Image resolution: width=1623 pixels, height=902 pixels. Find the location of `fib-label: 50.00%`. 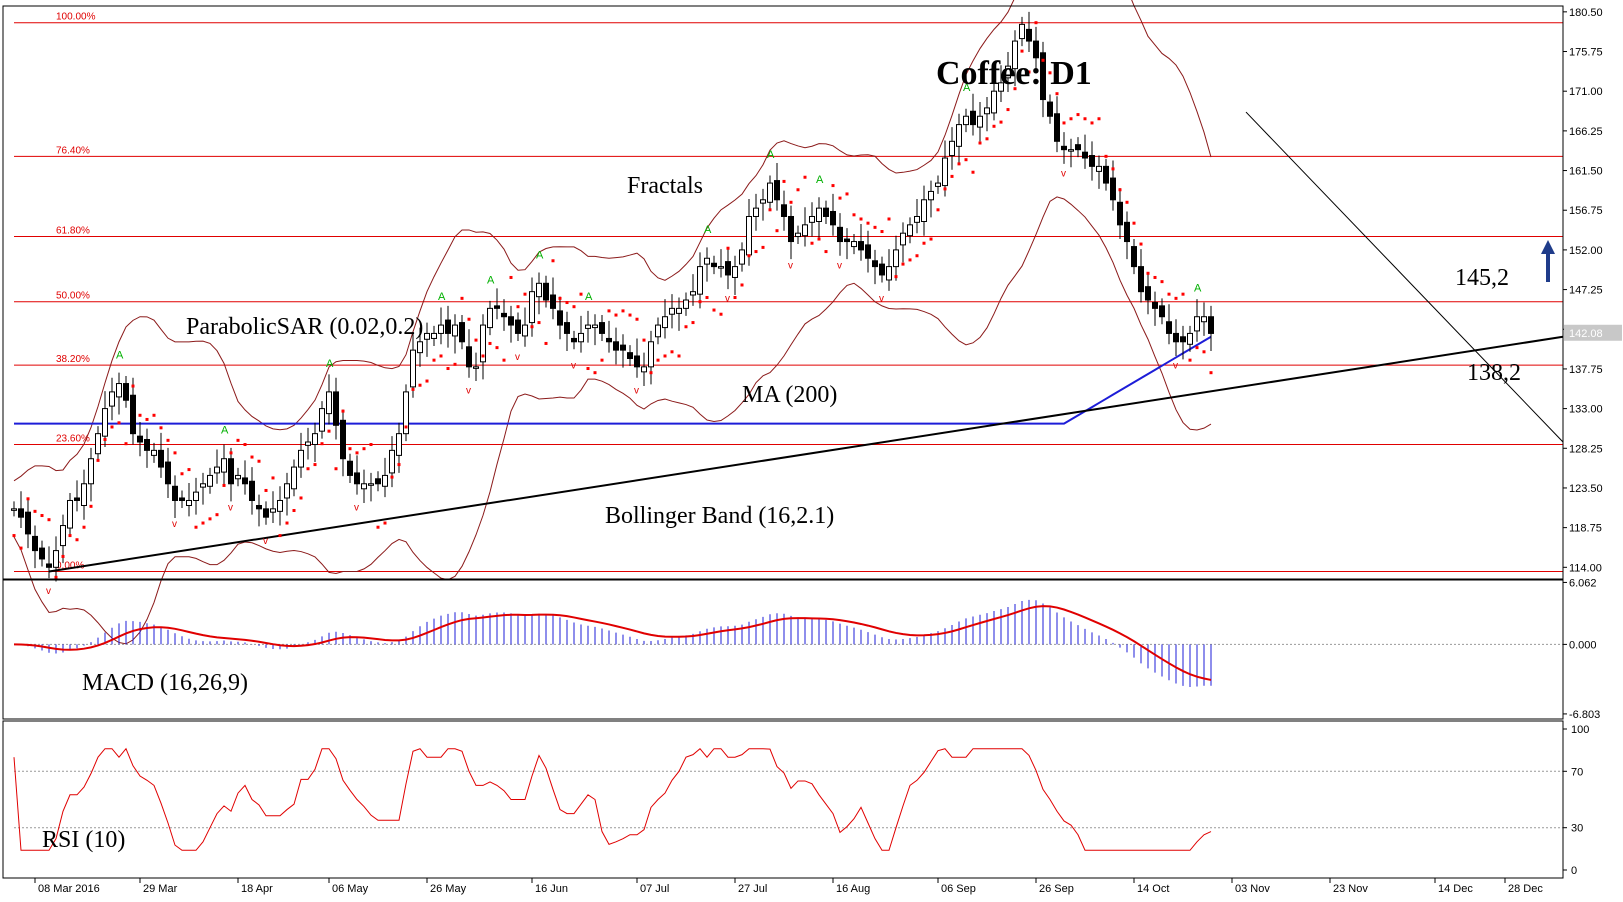

fib-label: 50.00% is located at coordinates (73, 296).